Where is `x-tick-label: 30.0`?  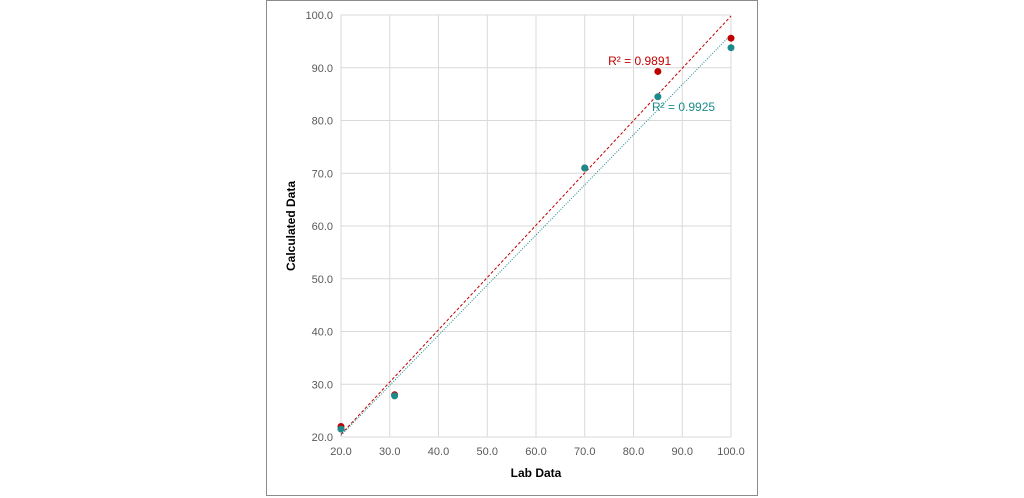 x-tick-label: 30.0 is located at coordinates (389, 452).